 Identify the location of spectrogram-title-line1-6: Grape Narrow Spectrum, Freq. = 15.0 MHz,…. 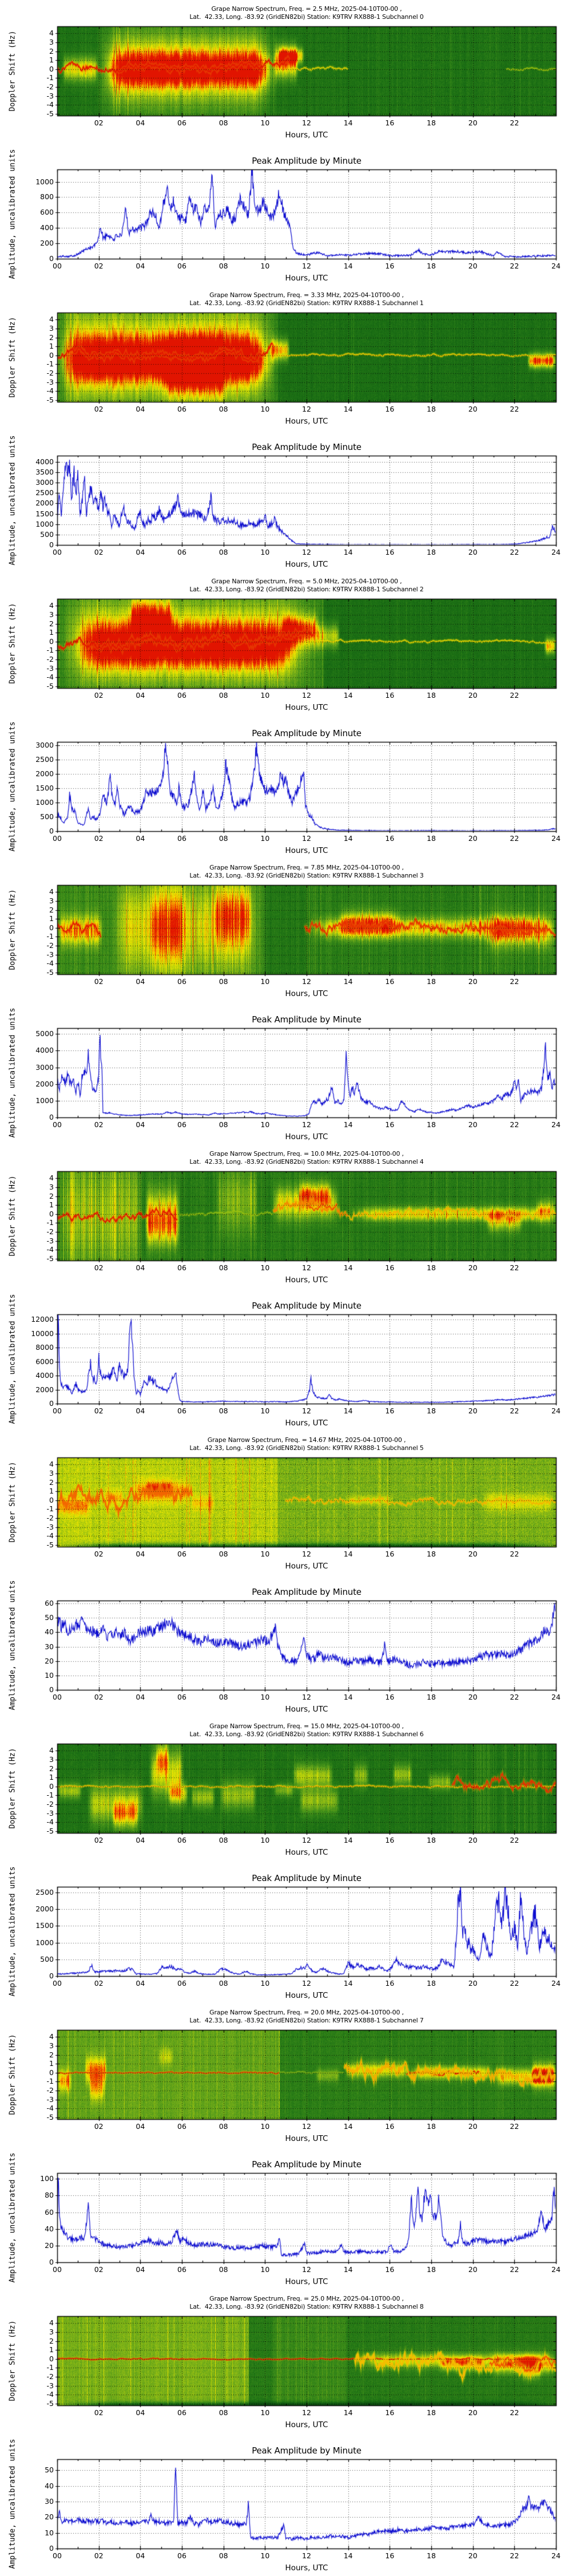
(306, 1726).